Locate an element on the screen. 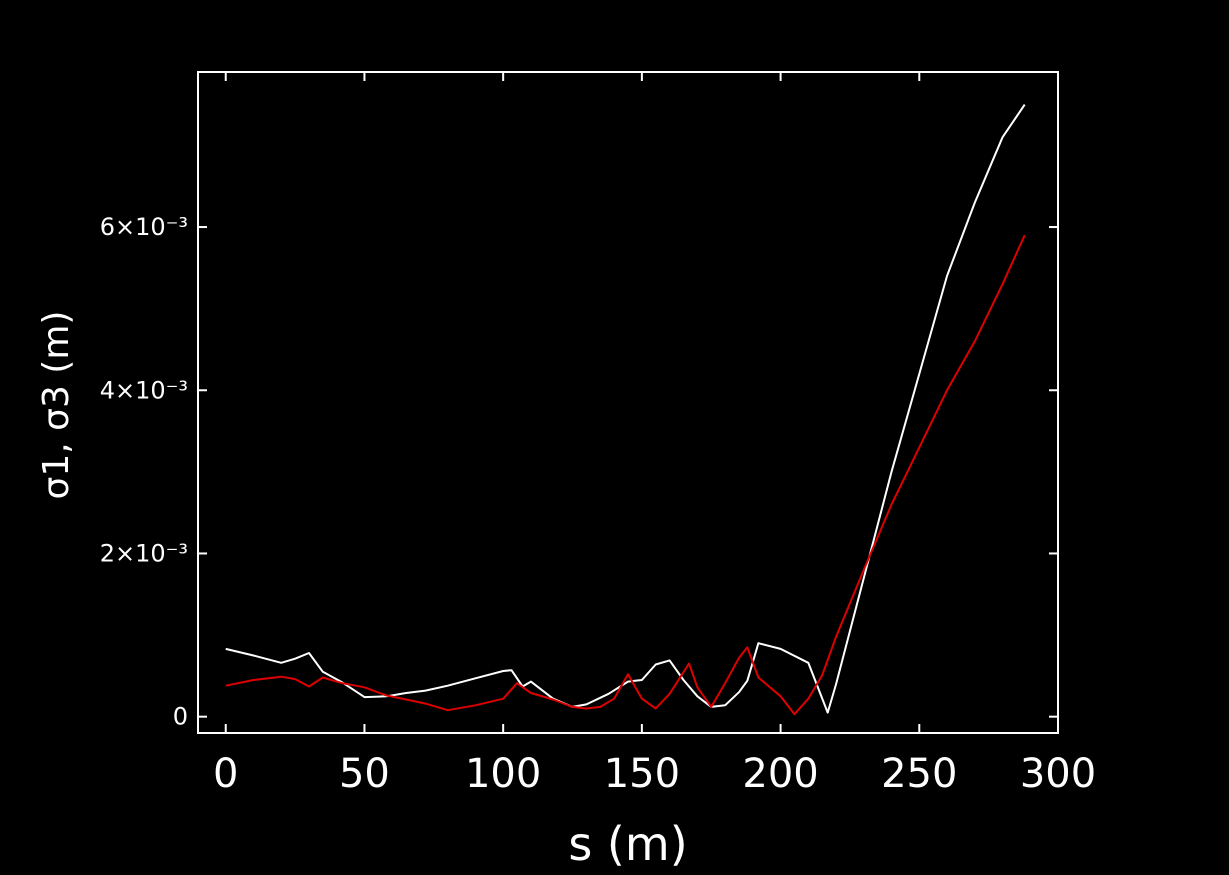 This screenshot has width=1229, height=875. x-tick-label: 300 is located at coordinates (1058, 774).